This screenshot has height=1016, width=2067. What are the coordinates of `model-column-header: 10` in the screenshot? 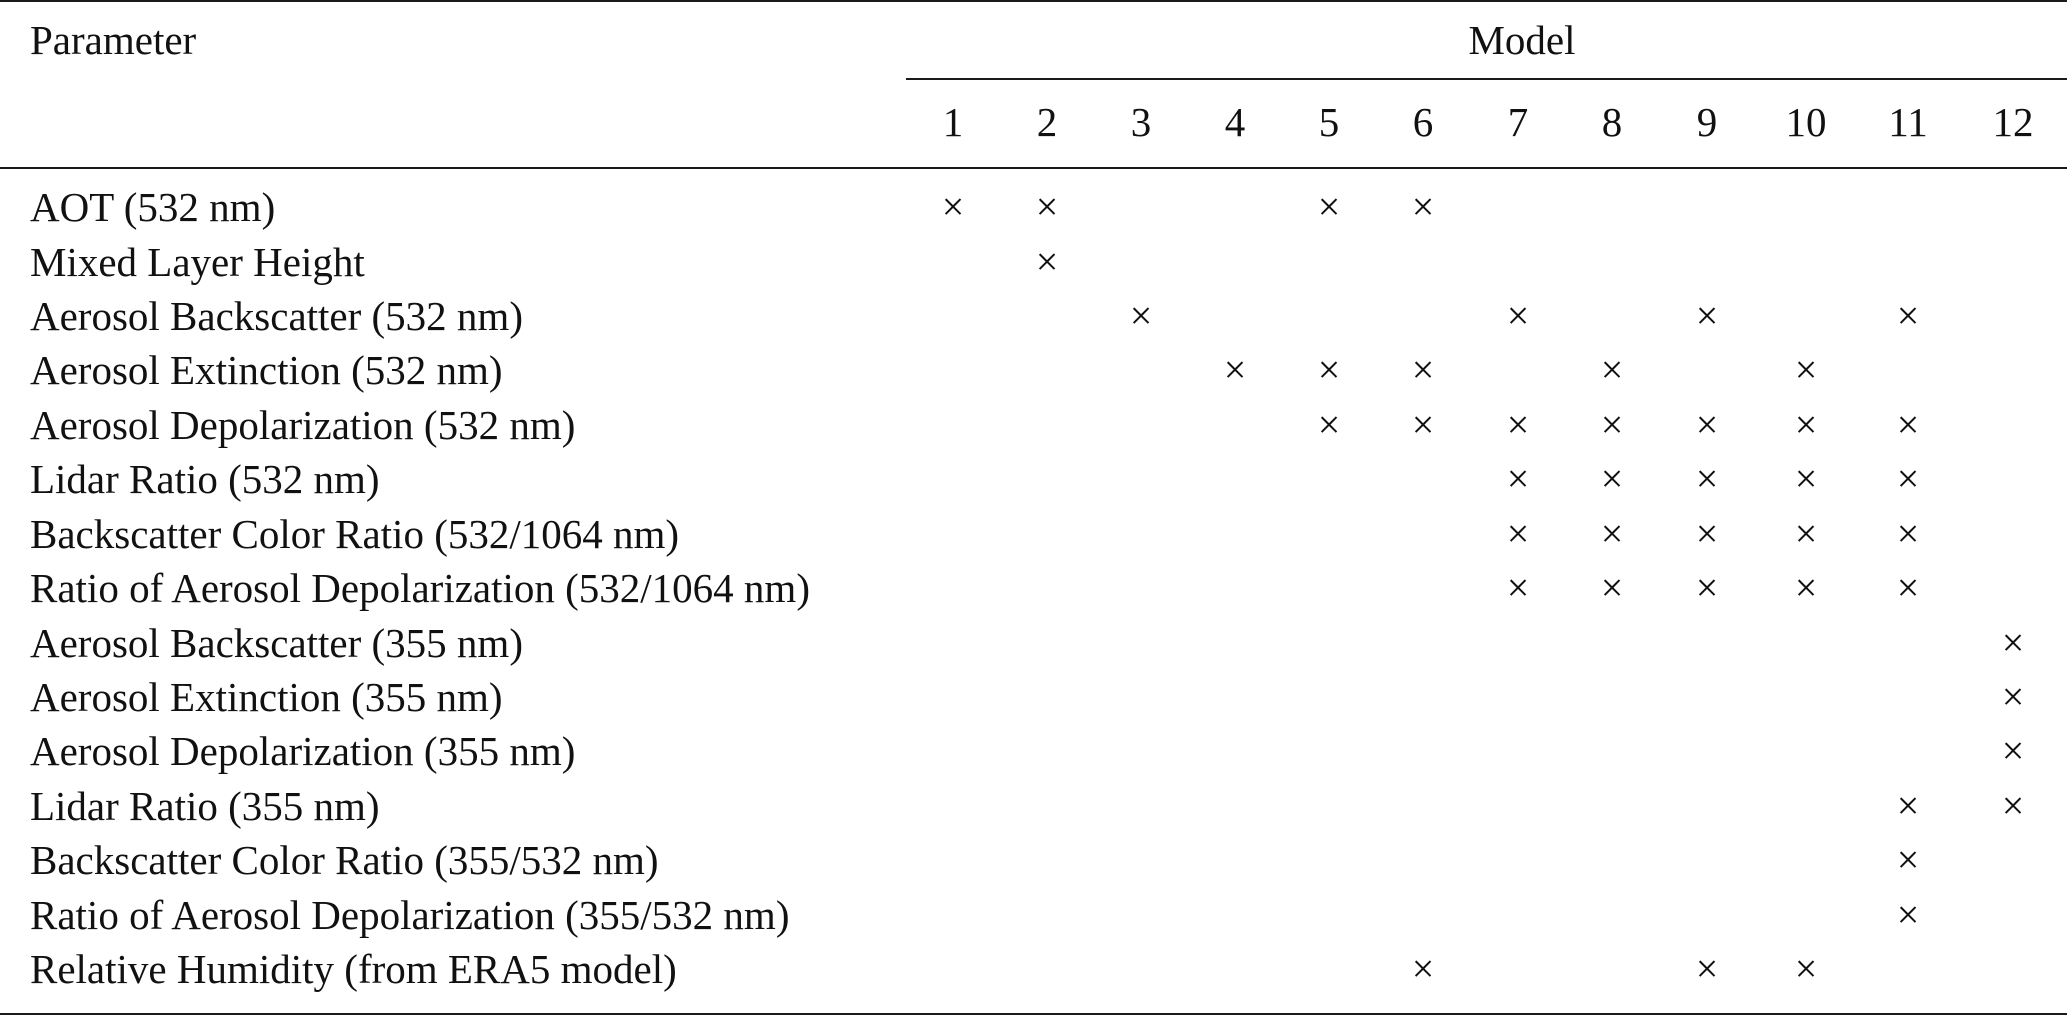 It's located at (1806, 122).